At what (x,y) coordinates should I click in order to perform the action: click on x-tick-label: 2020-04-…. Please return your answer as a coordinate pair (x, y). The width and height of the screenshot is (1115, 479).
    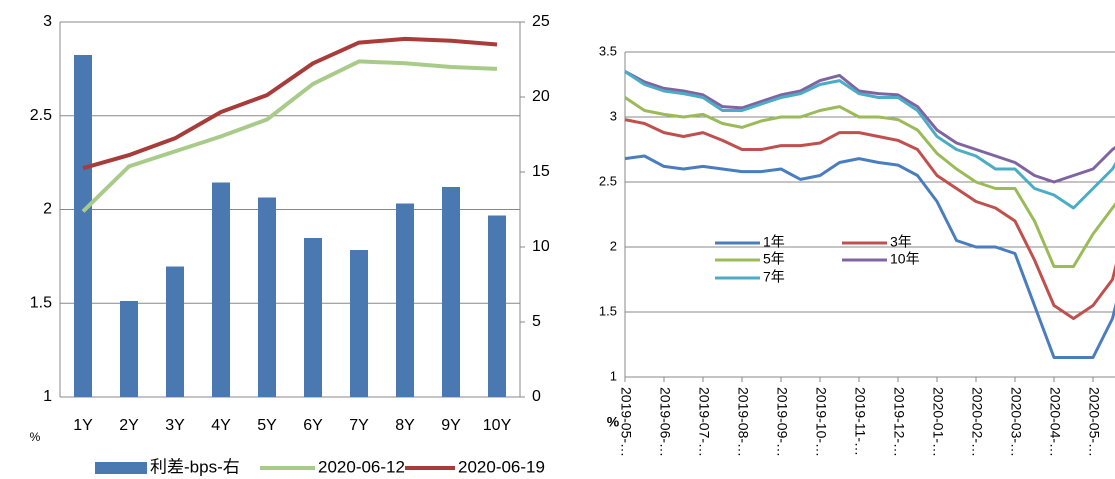
    Looking at the image, I should click on (1055, 422).